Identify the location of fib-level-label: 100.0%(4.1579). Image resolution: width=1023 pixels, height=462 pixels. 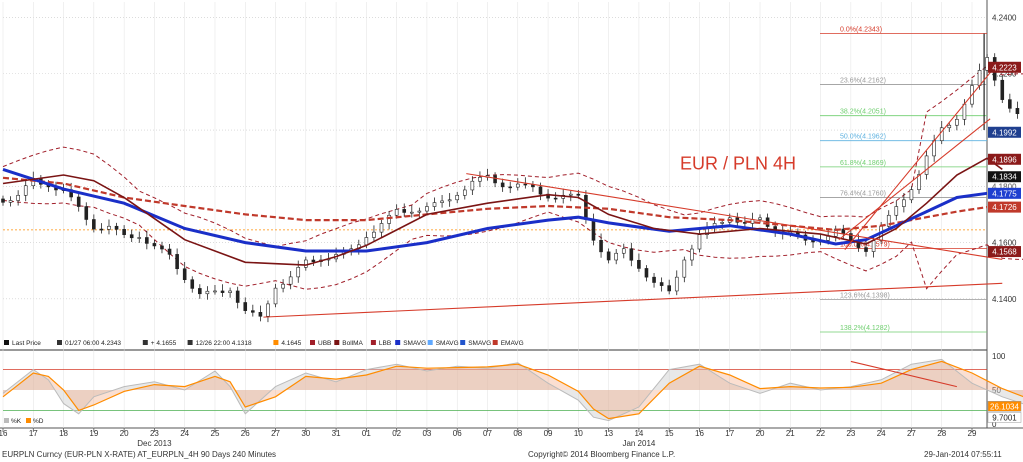
(865, 244).